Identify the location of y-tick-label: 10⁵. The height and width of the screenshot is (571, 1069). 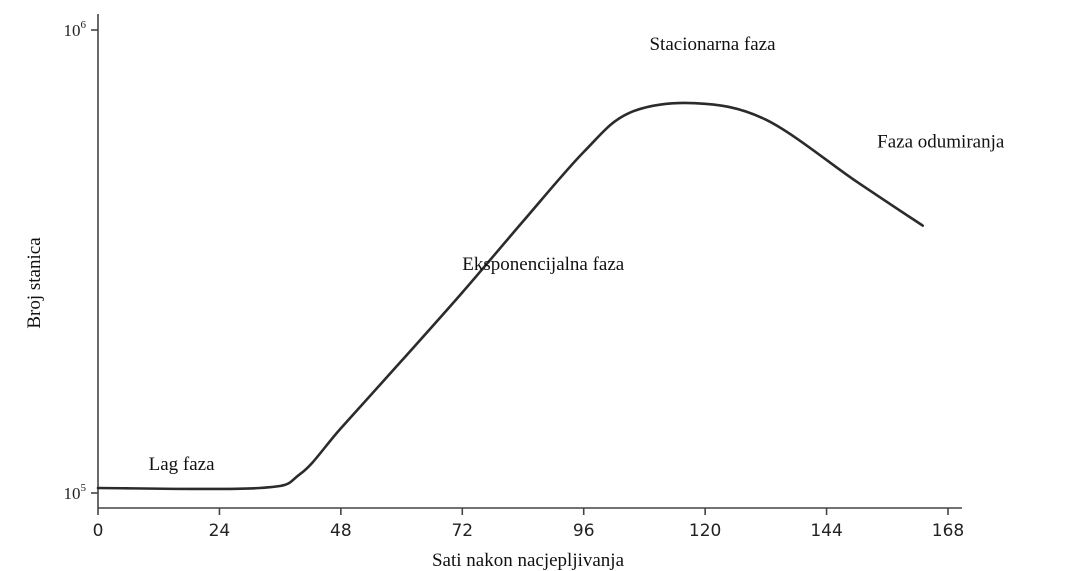
(75, 492).